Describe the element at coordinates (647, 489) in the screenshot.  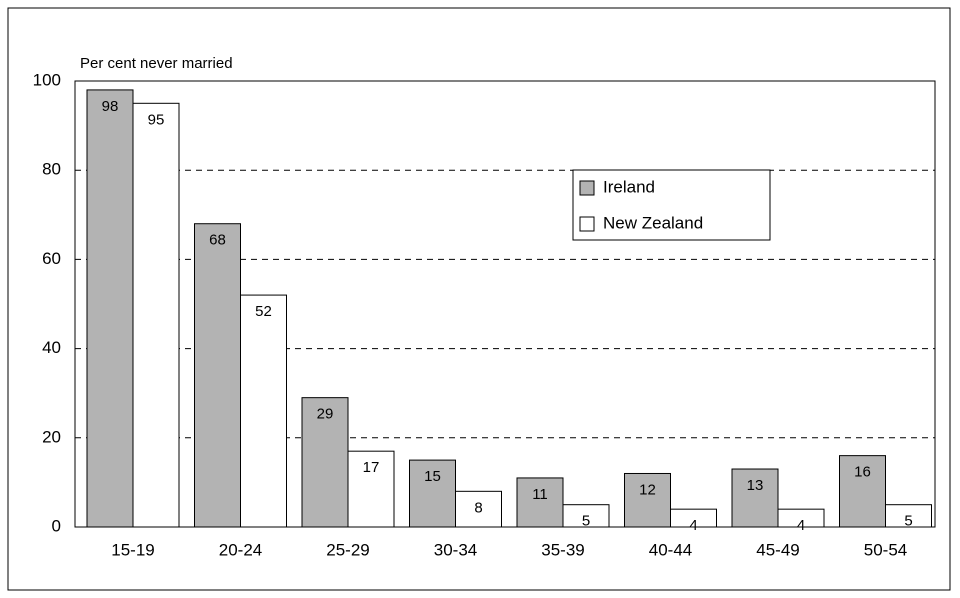
I see `data-label: 12` at that location.